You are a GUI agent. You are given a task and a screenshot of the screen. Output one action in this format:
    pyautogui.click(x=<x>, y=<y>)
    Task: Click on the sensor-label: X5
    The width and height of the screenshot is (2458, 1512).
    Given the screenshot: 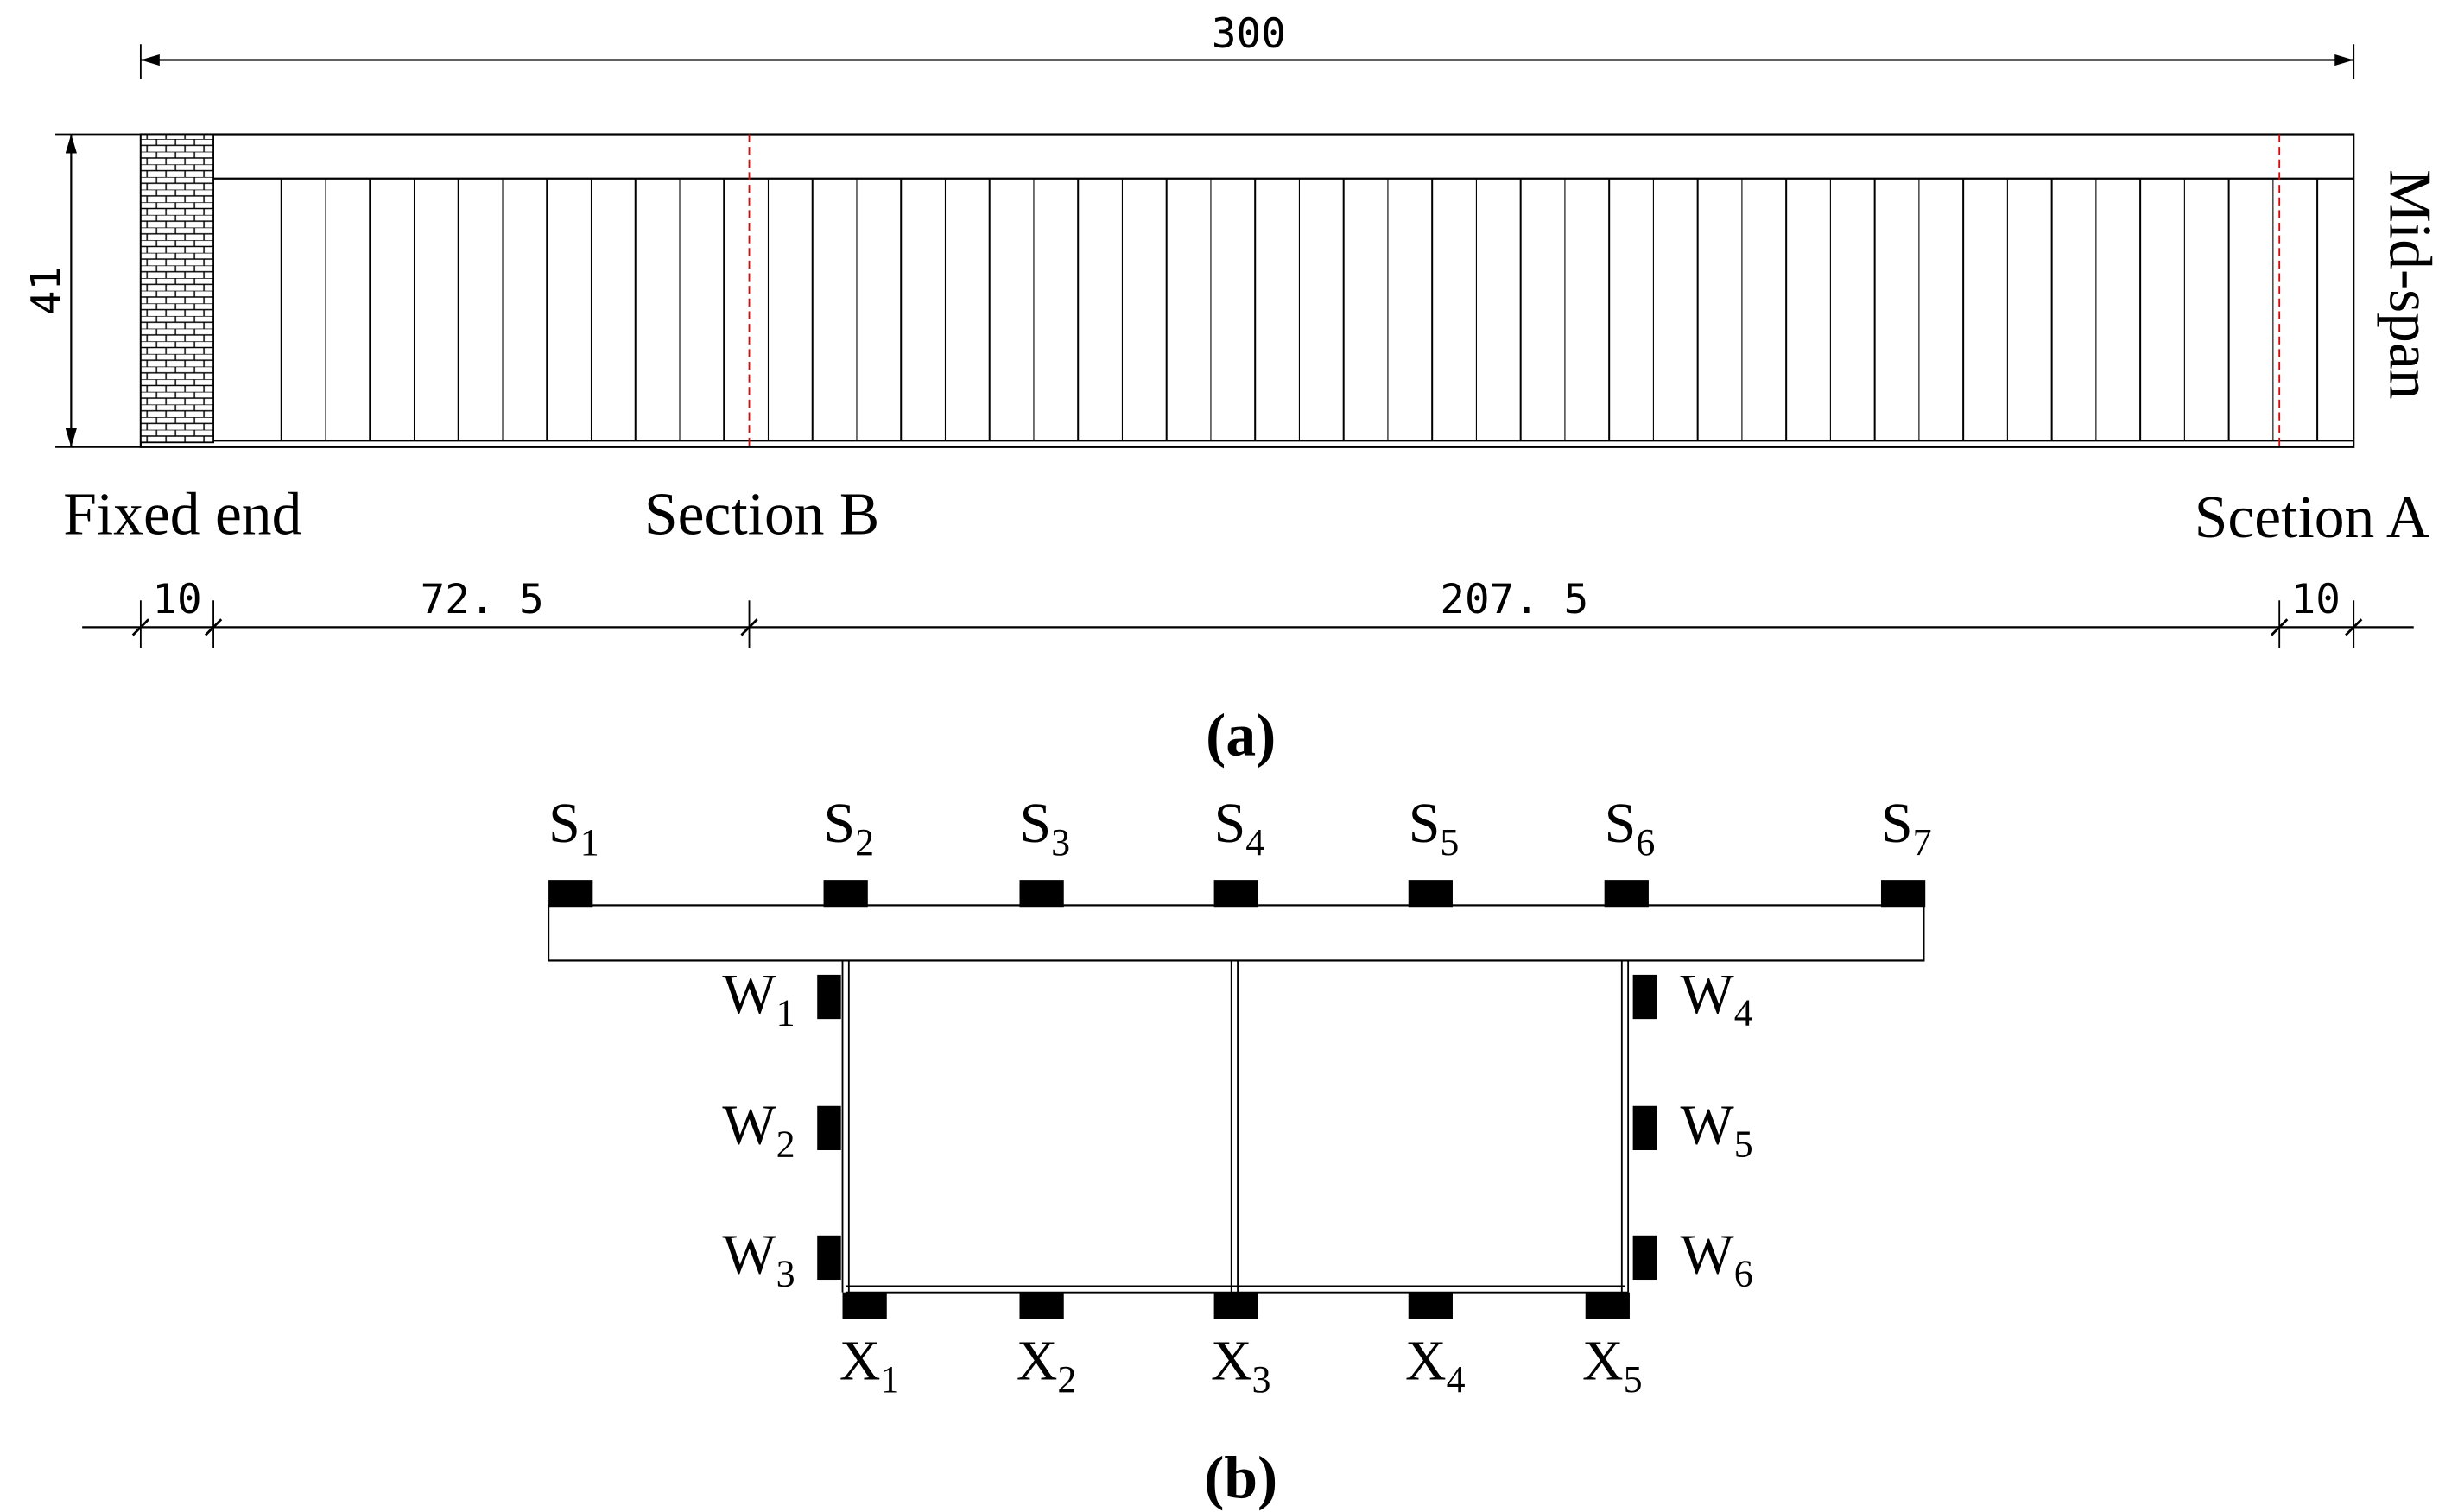 What is the action you would take?
    pyautogui.click(x=1613, y=1365)
    